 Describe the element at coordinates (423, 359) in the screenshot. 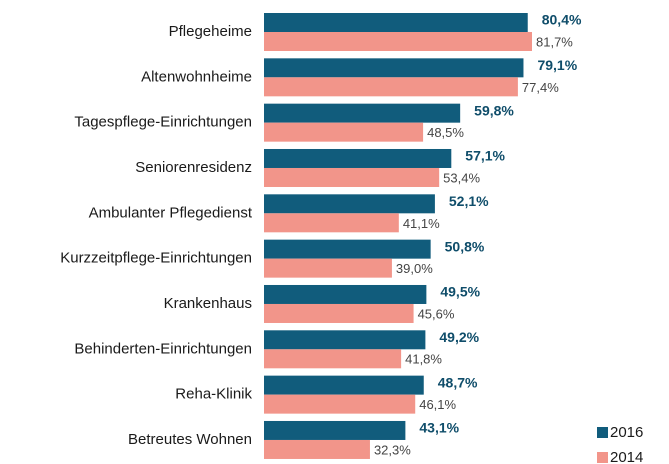

I see `value-label: 41,8%` at that location.